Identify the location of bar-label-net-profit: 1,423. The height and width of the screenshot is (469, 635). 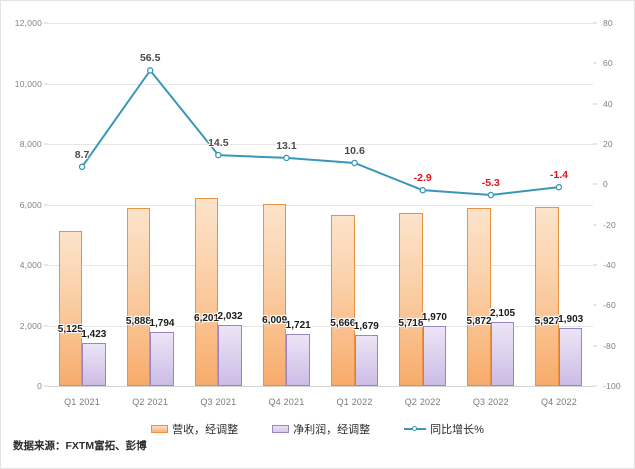
(94, 334).